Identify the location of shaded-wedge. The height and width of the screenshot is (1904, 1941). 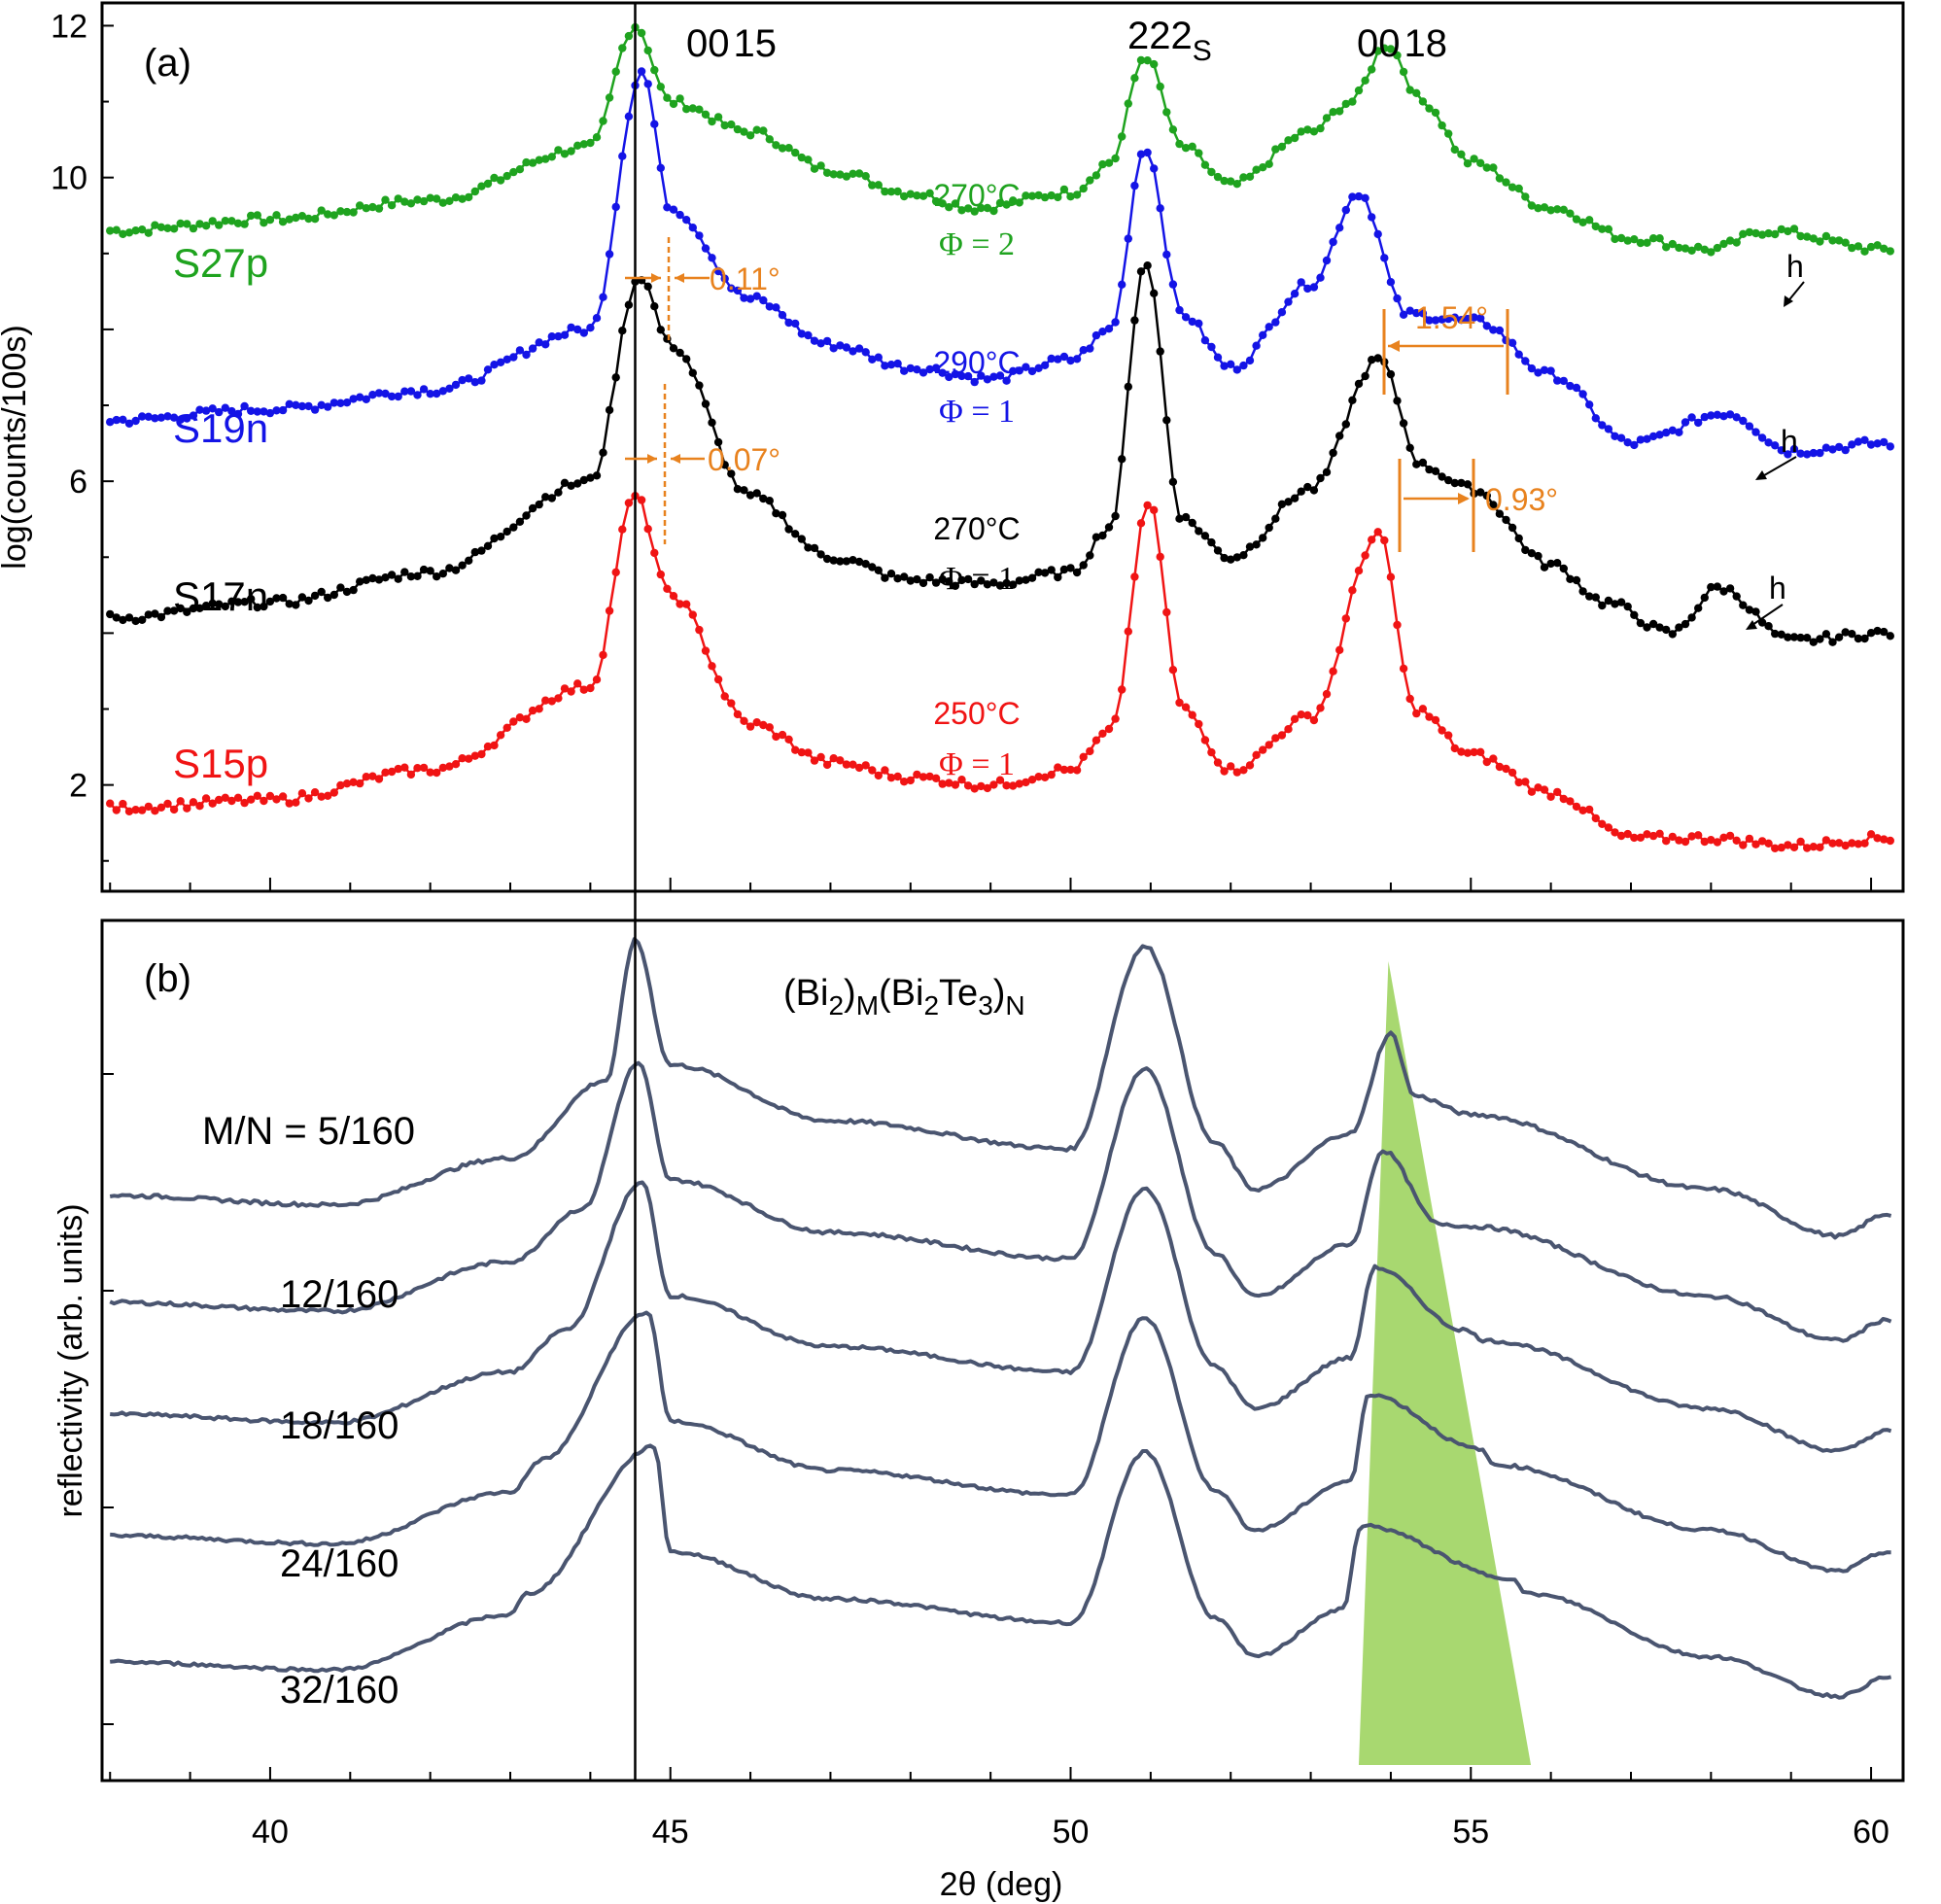
(1445, 1363).